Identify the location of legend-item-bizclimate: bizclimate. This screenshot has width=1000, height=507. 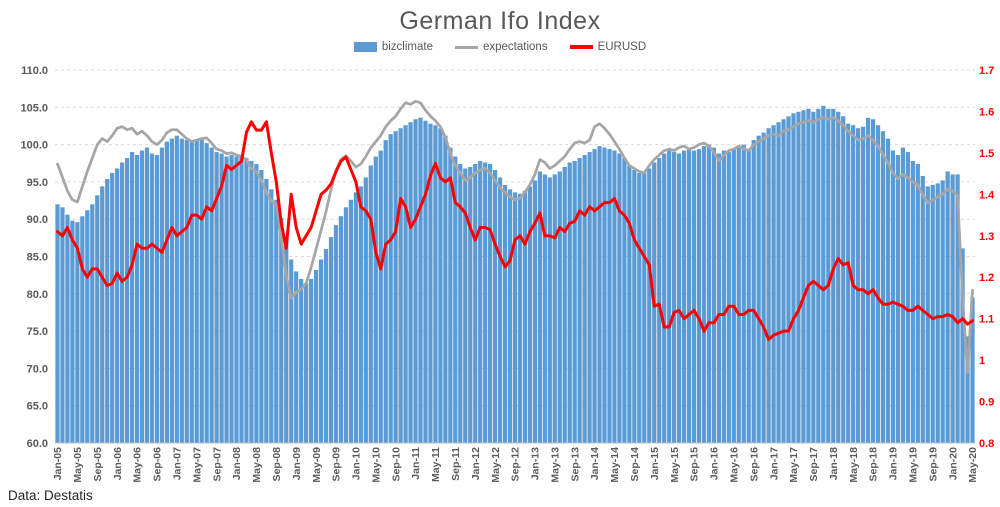
(393, 47).